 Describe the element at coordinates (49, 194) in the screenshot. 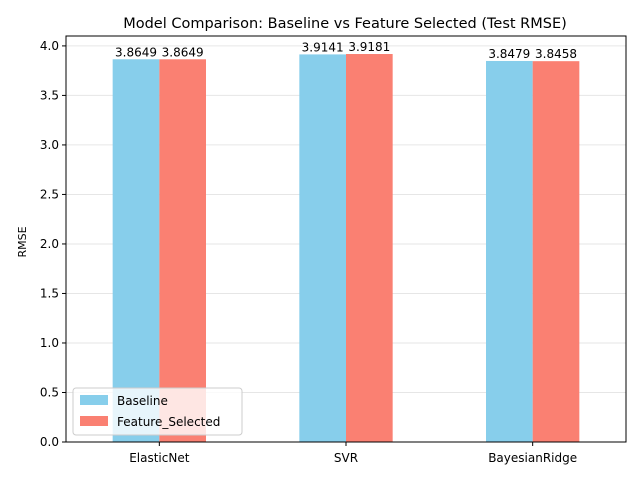

I see `y-tick-label: 2.5` at that location.